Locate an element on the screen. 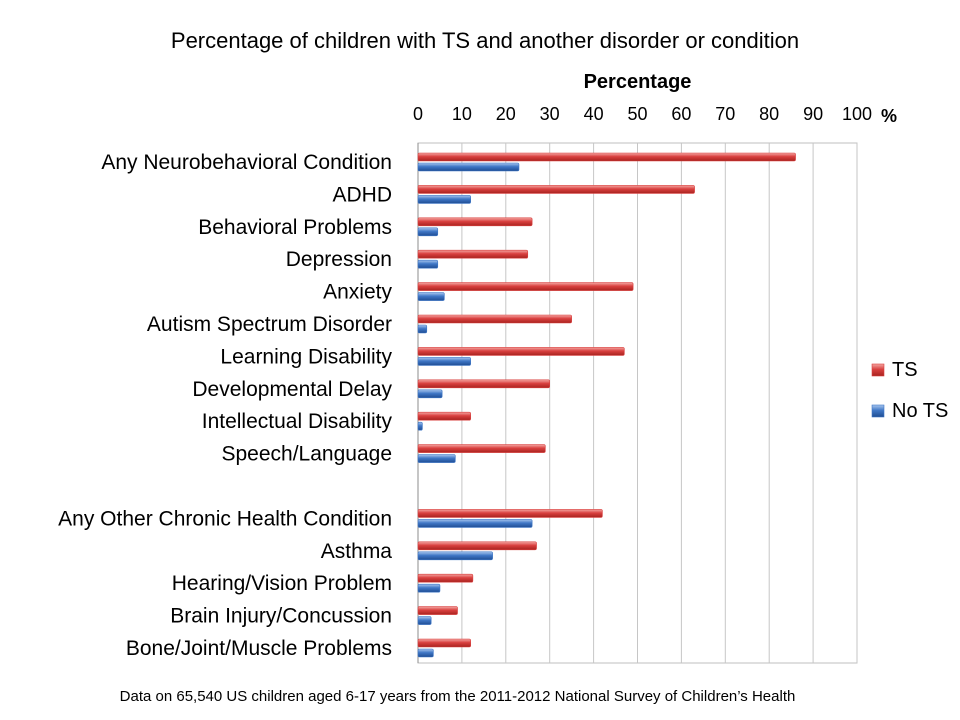  x-axis-title: Percentage is located at coordinates (638, 82).